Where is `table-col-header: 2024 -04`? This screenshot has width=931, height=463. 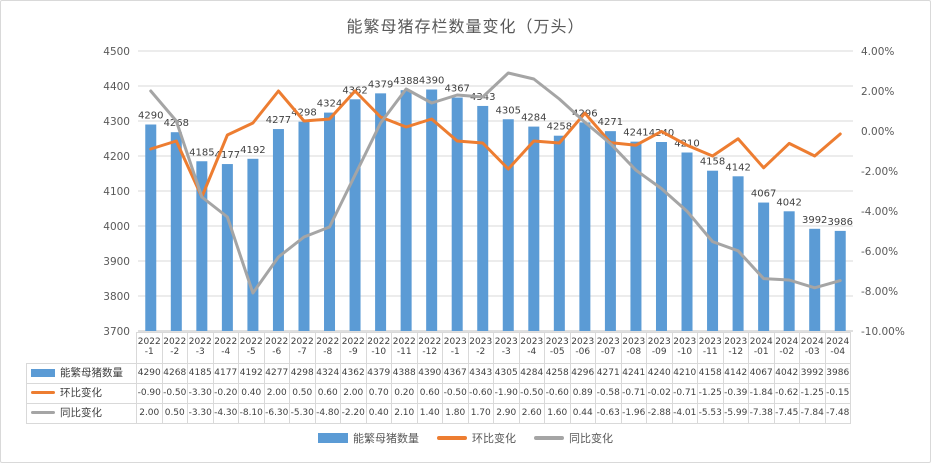
table-col-header: 2024 -04 is located at coordinates (837, 348).